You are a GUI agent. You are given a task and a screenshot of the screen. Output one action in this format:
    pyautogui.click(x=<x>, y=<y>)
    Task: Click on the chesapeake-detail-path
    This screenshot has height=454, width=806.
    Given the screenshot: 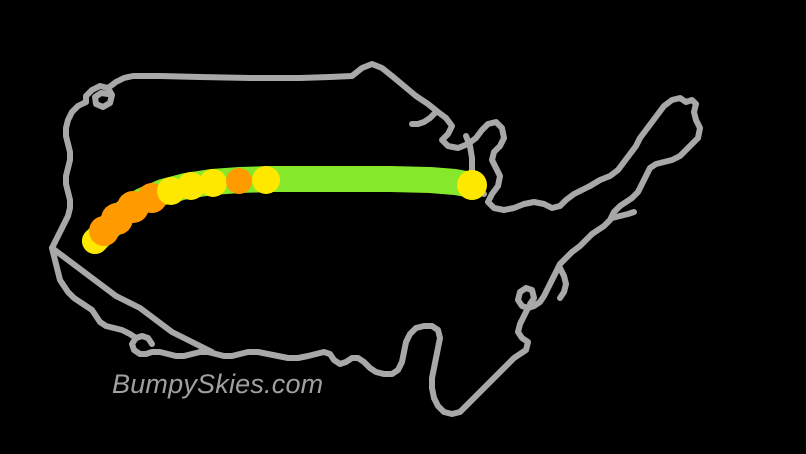 What is the action you would take?
    pyautogui.click(x=563, y=283)
    